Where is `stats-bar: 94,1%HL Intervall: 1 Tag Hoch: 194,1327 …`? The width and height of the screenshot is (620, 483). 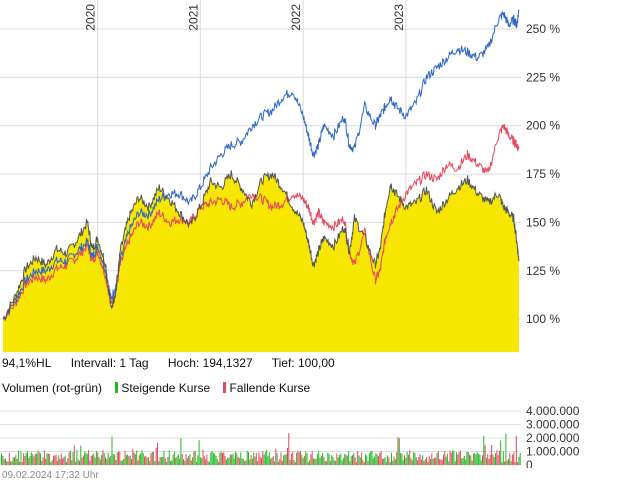
stats-bar: 94,1%HL Intervall: 1 Tag Hoch: 194,1327 … is located at coordinates (176, 363).